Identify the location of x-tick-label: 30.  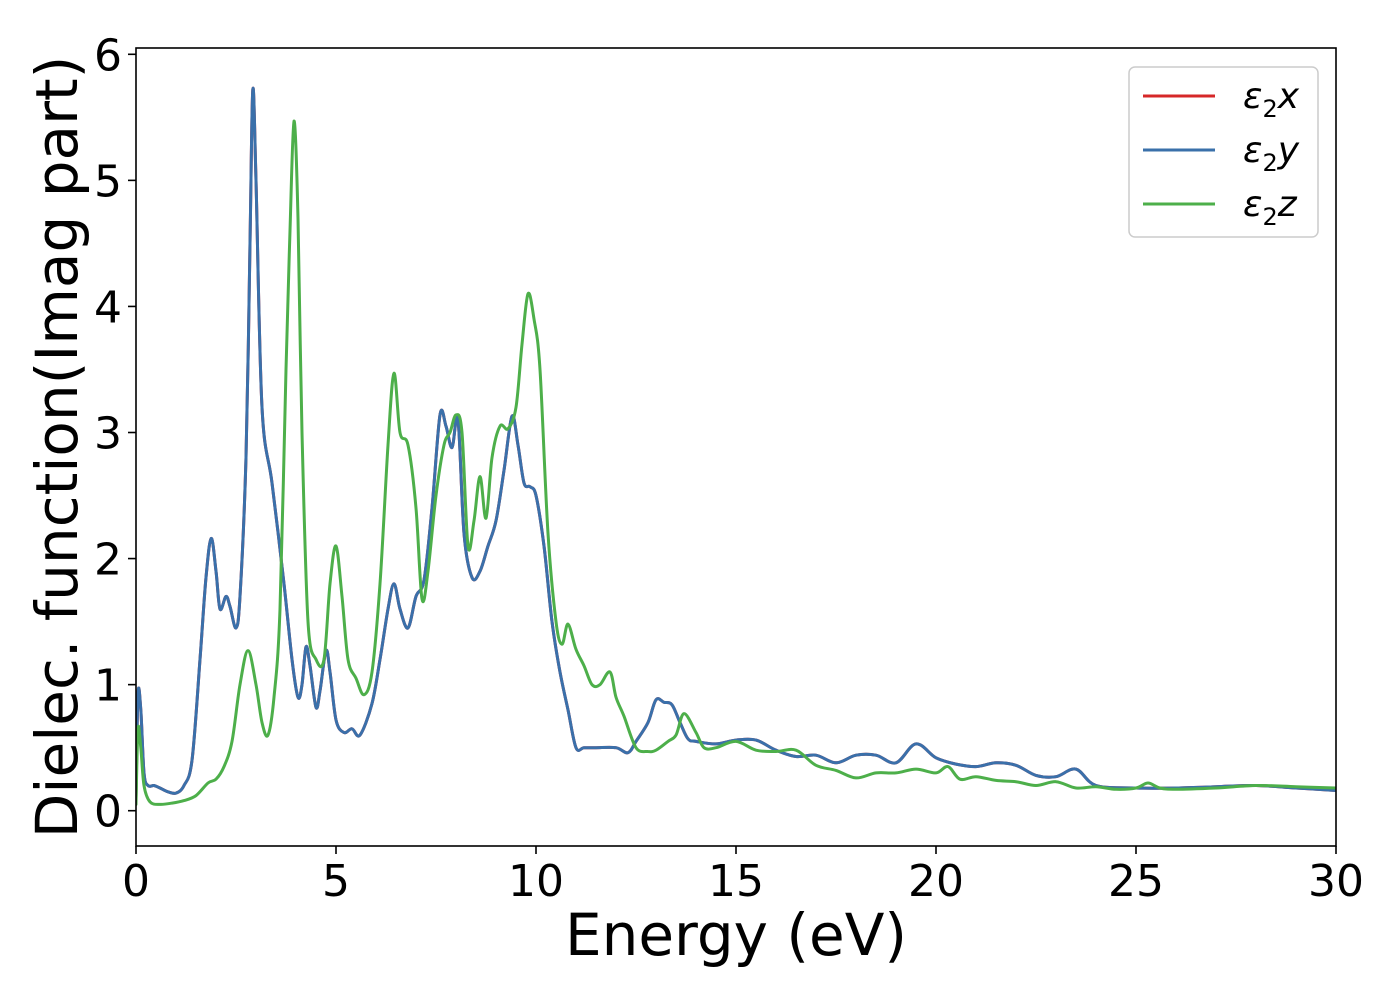
(1336, 881).